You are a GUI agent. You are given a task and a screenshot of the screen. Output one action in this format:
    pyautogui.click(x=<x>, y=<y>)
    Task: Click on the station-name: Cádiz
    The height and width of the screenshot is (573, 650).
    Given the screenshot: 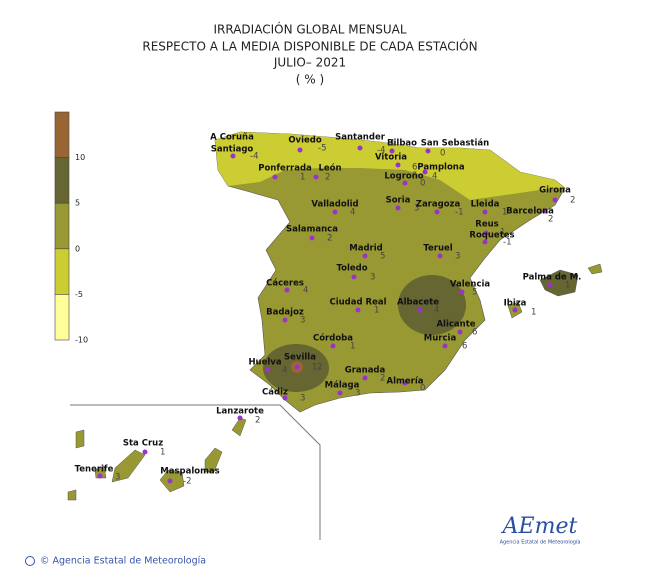 What is the action you would take?
    pyautogui.click(x=275, y=393)
    